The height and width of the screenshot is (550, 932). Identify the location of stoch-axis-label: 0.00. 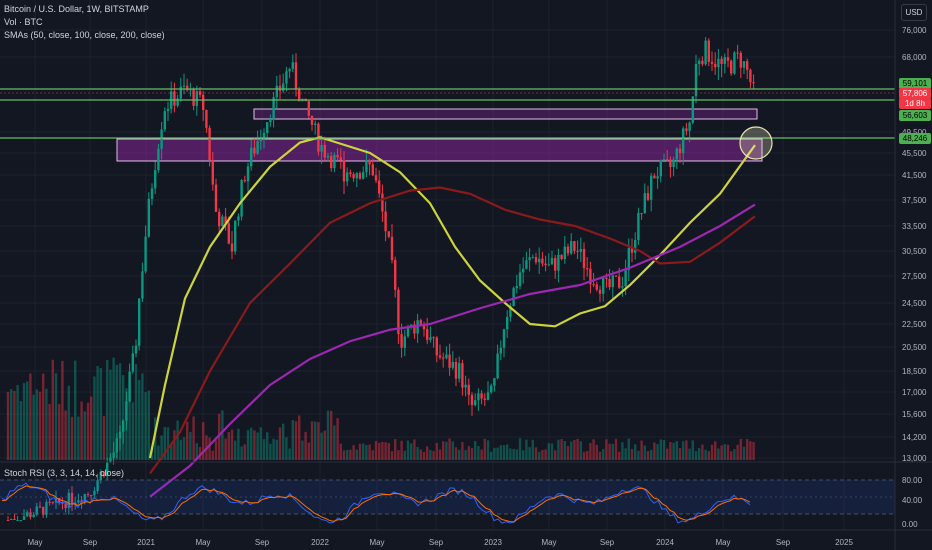
(910, 524).